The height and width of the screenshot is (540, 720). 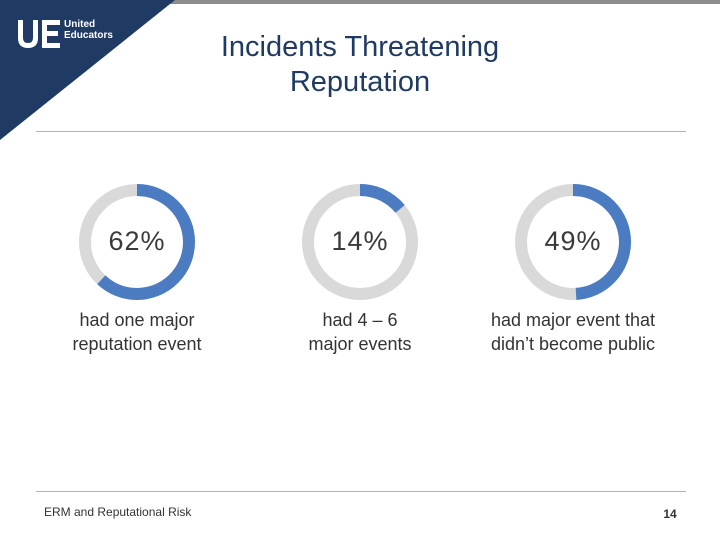 What do you see at coordinates (573, 344) in the screenshot?
I see `caption-3-line-2: didn’t become public` at bounding box center [573, 344].